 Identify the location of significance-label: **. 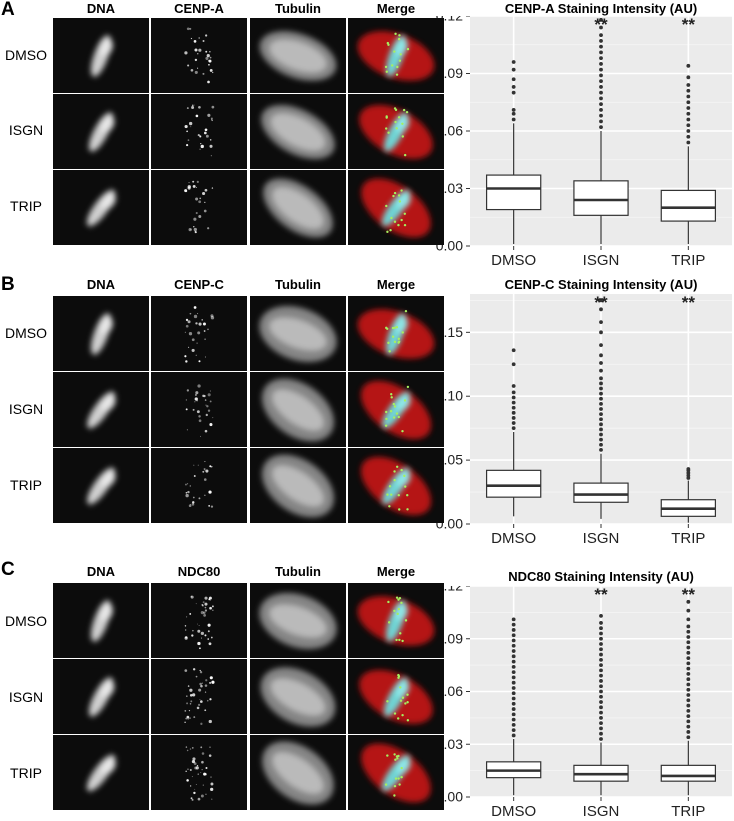
(689, 303).